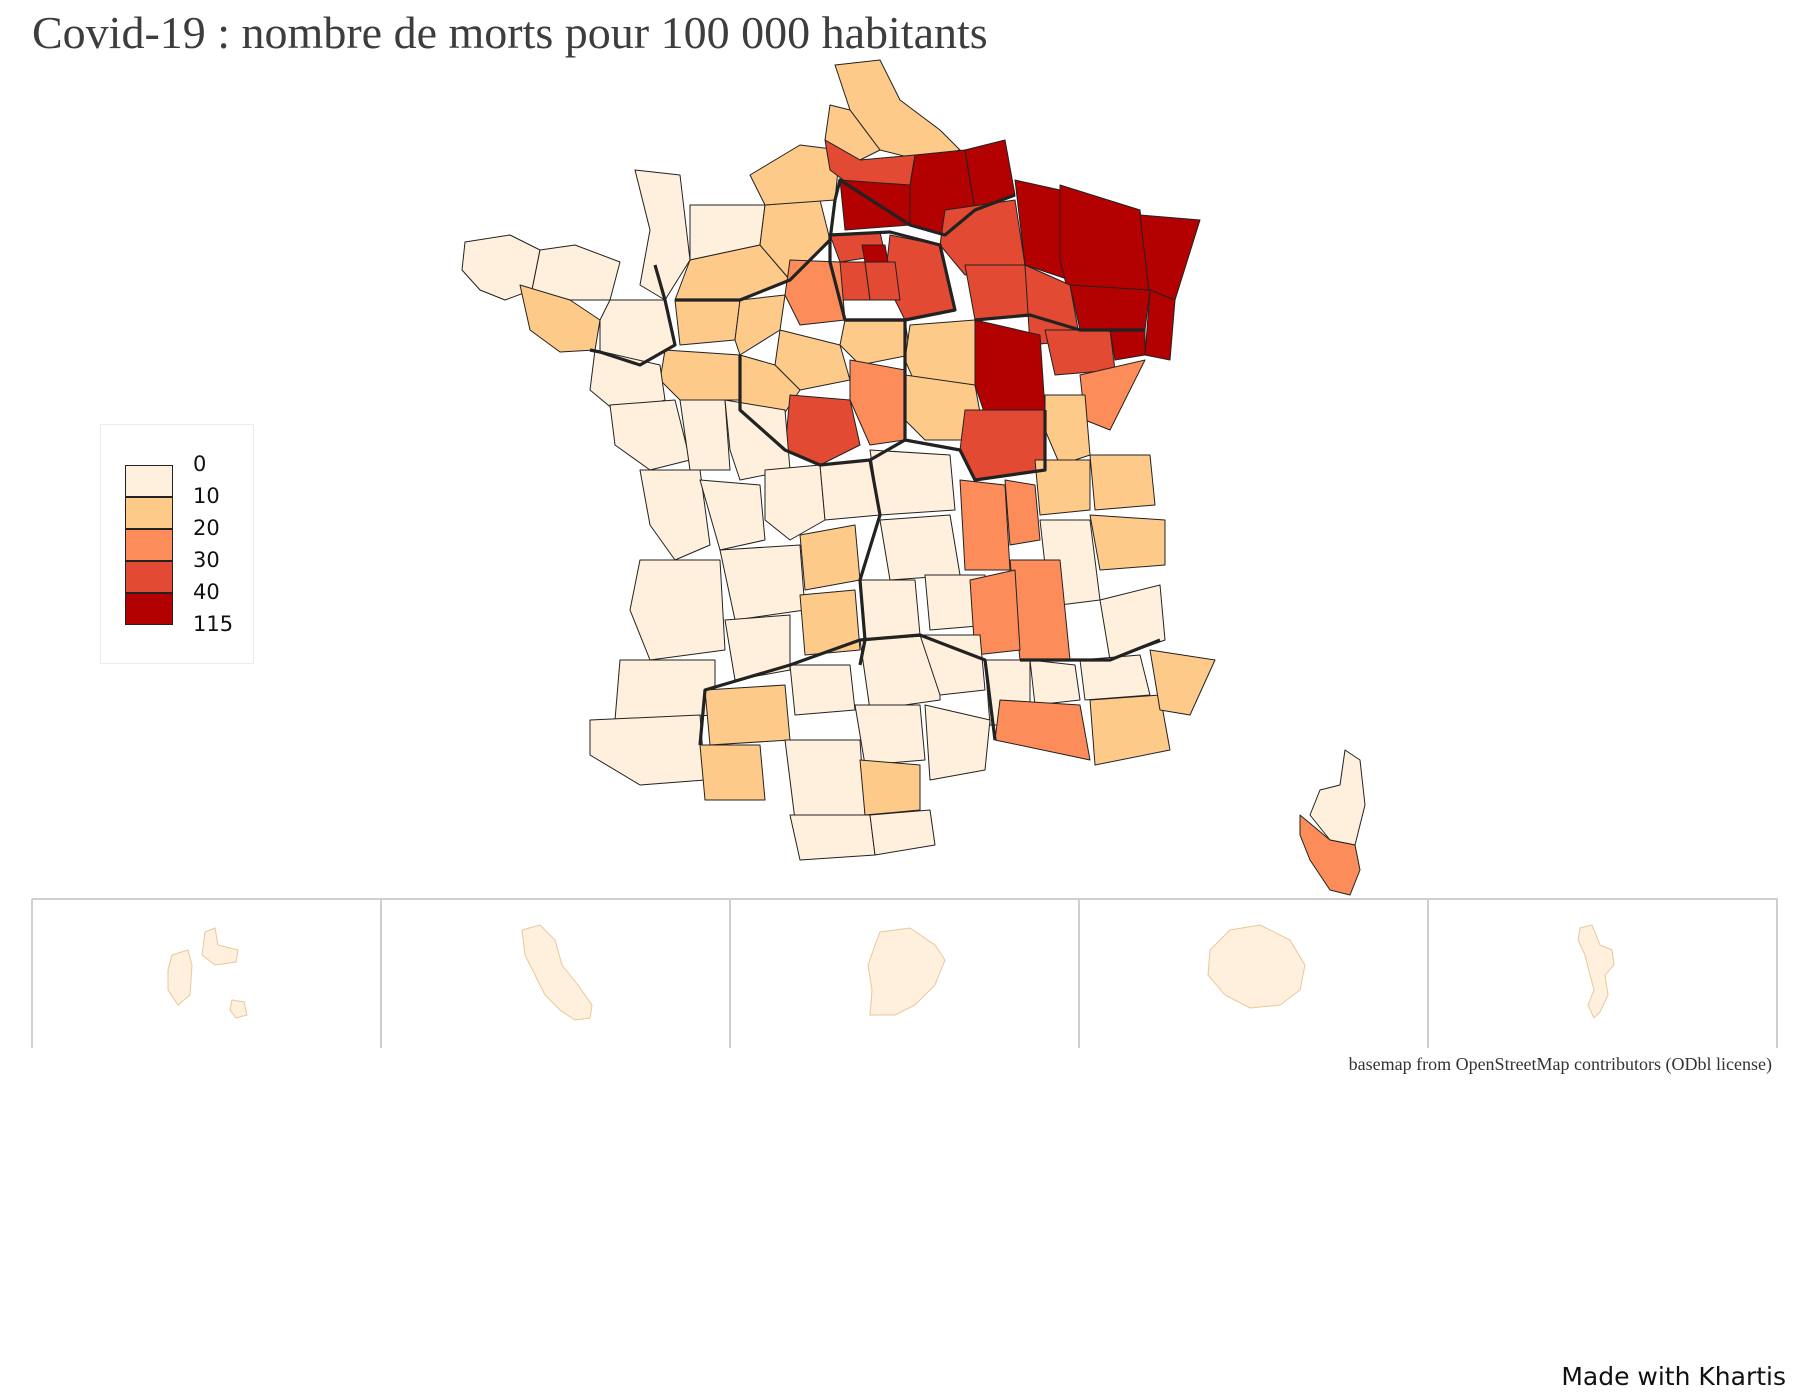 The image size is (1800, 1400). What do you see at coordinates (1330, 855) in the screenshot?
I see `dept-corse-du-sud` at bounding box center [1330, 855].